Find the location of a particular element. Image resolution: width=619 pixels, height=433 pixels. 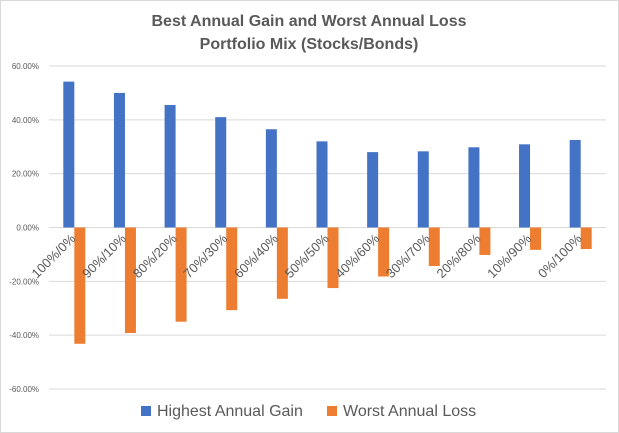

x-tick-label: 30%/70% is located at coordinates (408, 256).